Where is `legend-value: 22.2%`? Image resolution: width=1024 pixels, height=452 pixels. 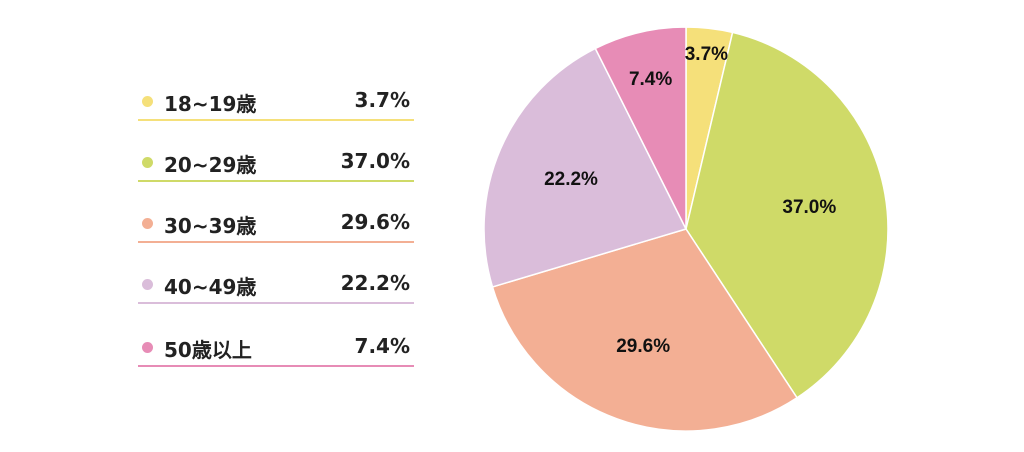
legend-value: 22.2% is located at coordinates (375, 283).